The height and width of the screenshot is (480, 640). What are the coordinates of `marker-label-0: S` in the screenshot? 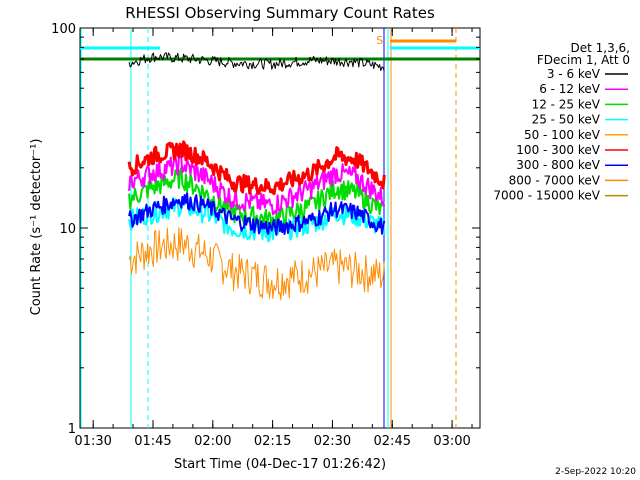 It's located at (379, 40).